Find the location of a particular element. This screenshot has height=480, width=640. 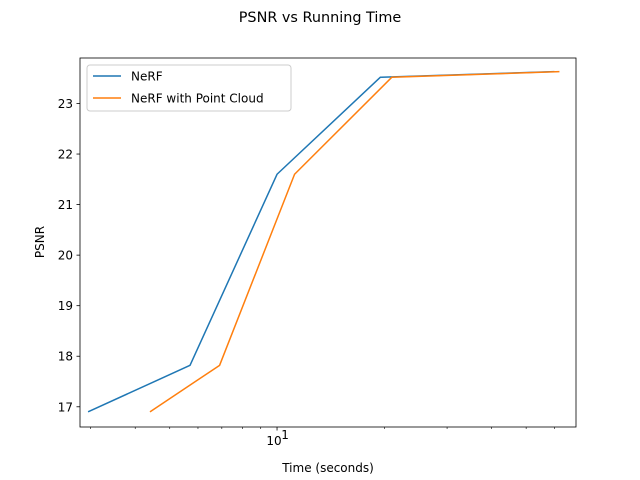

y-tick-label: 18 is located at coordinates (65, 357).